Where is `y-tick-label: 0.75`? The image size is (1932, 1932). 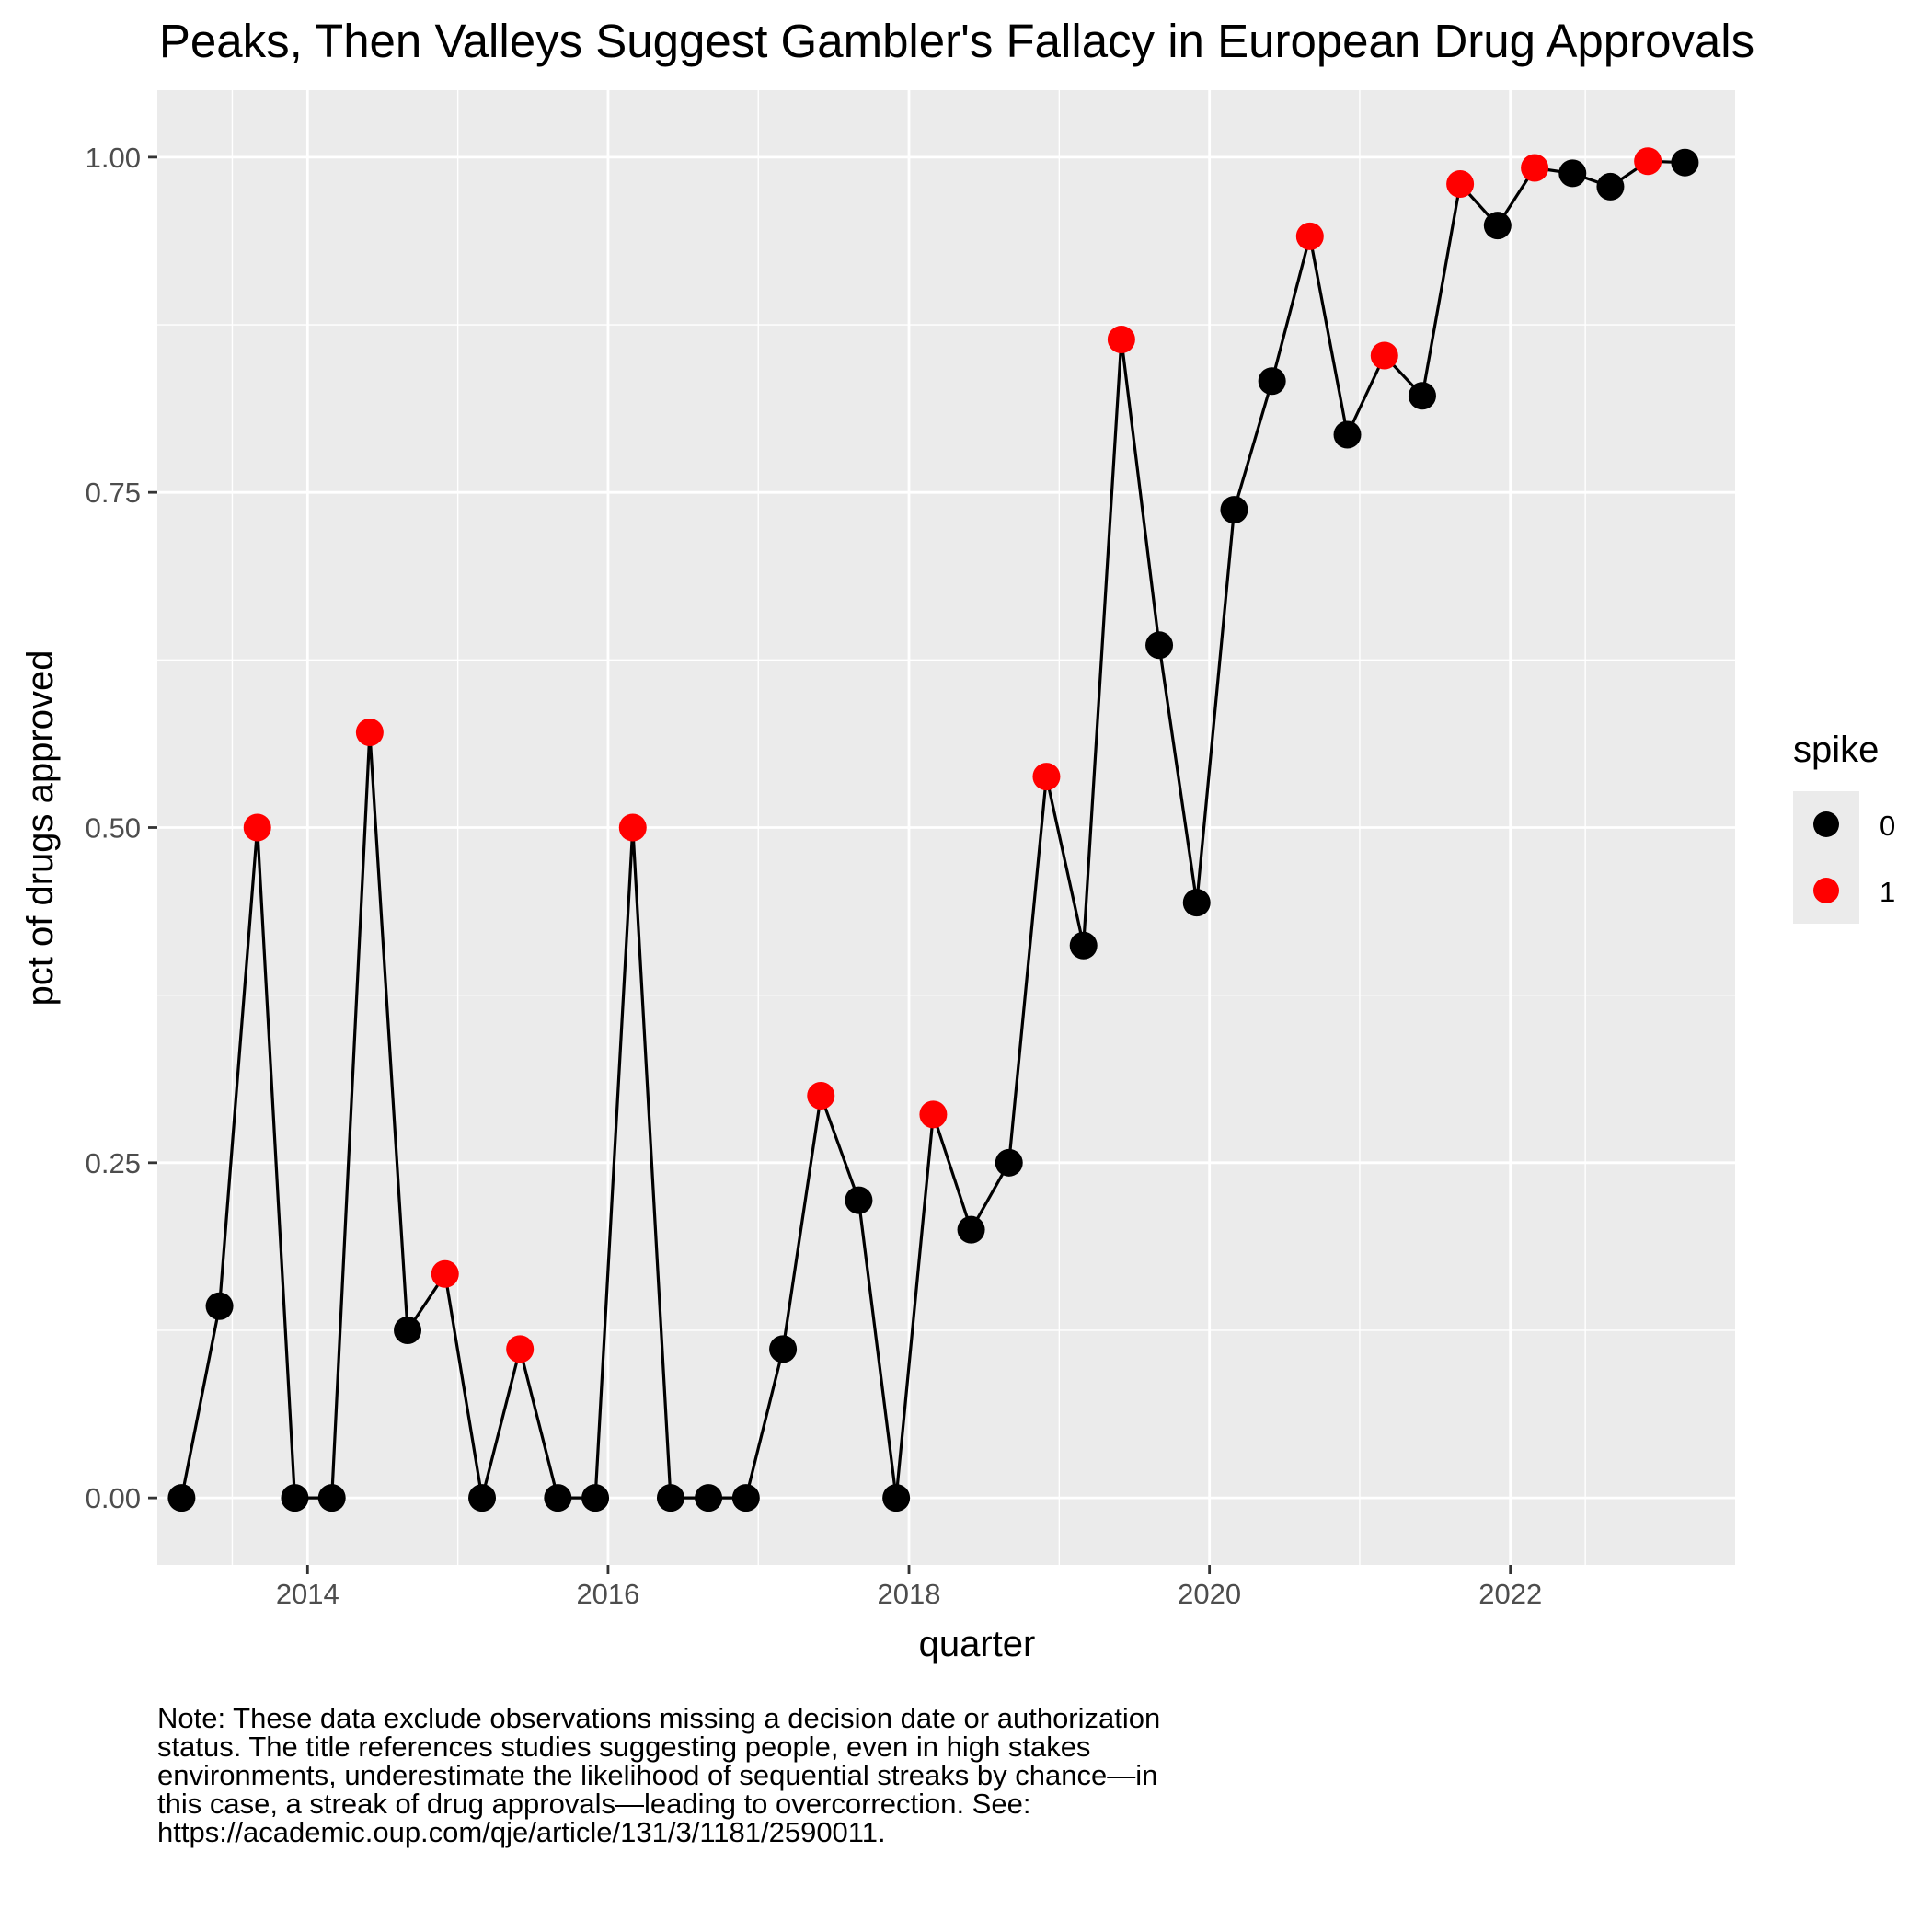 y-tick-label: 0.75 is located at coordinates (113, 493).